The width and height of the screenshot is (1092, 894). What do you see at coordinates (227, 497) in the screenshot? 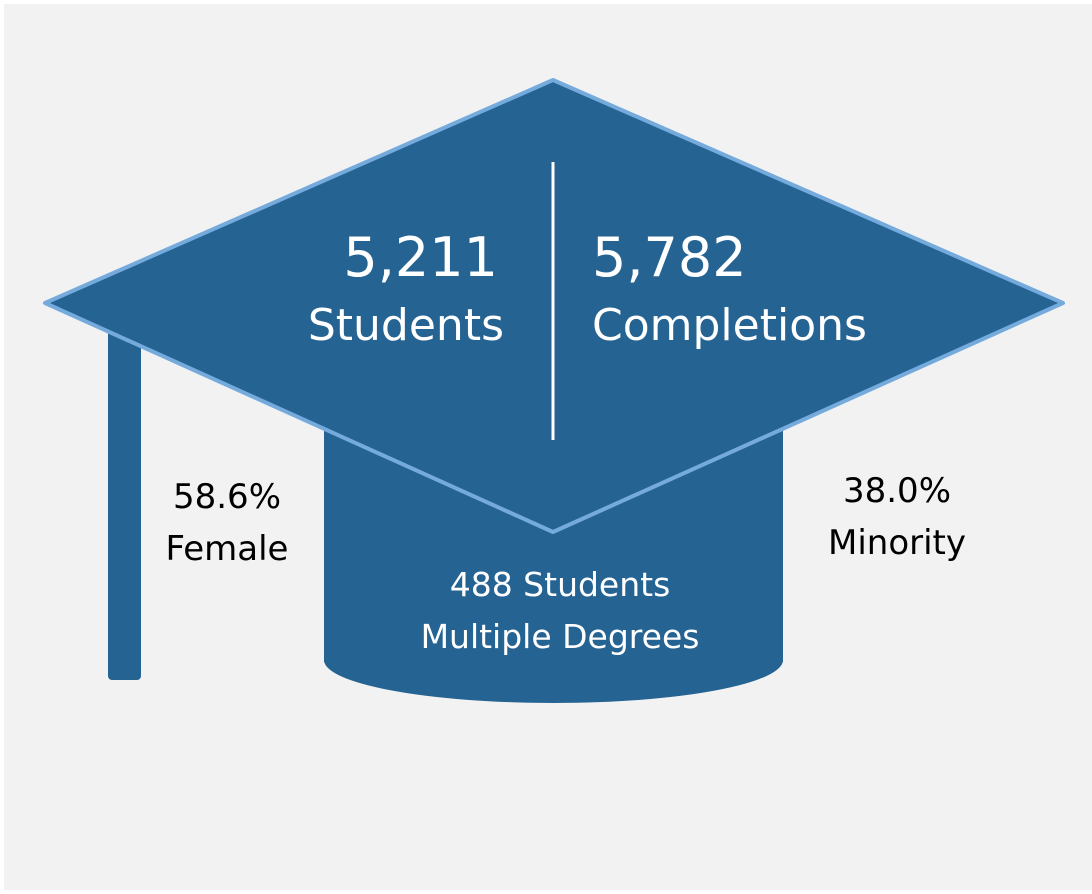
I see `female-value: 58.6%` at bounding box center [227, 497].